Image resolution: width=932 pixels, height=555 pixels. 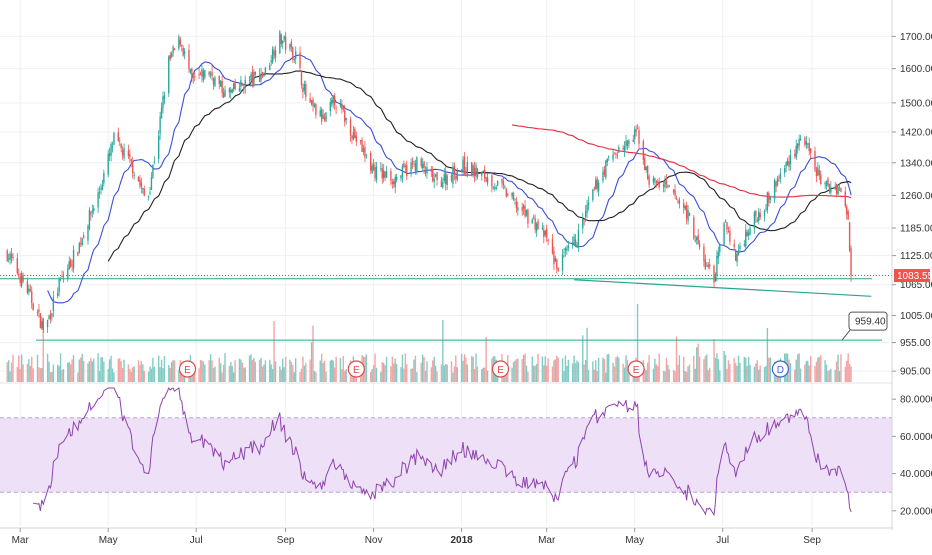 What do you see at coordinates (780, 369) in the screenshot?
I see `event-marker: D` at bounding box center [780, 369].